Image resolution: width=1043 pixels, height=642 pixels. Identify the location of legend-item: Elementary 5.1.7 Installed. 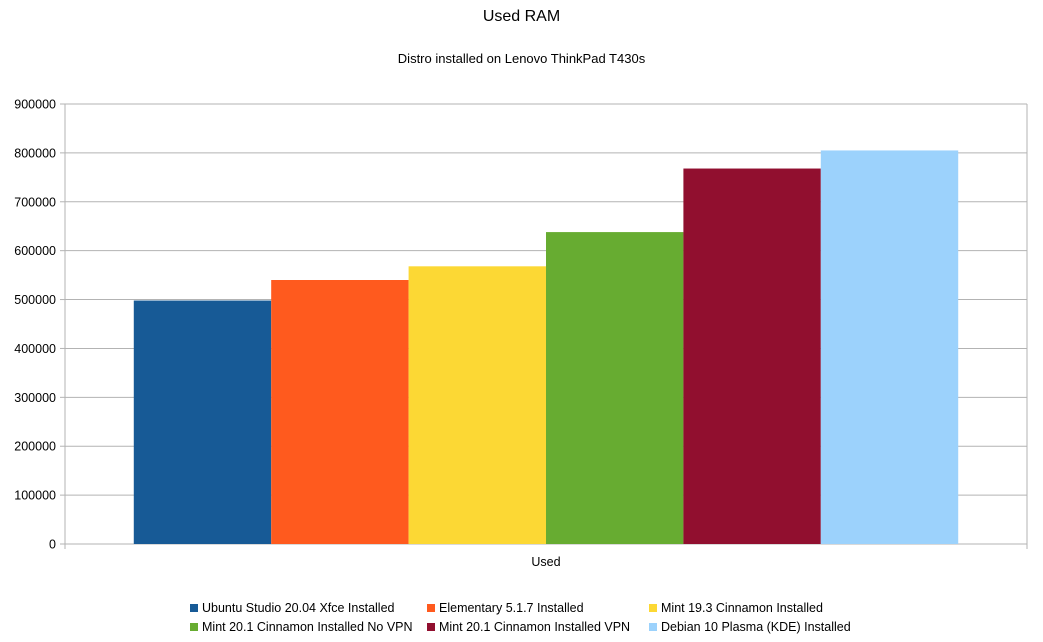
(505, 608).